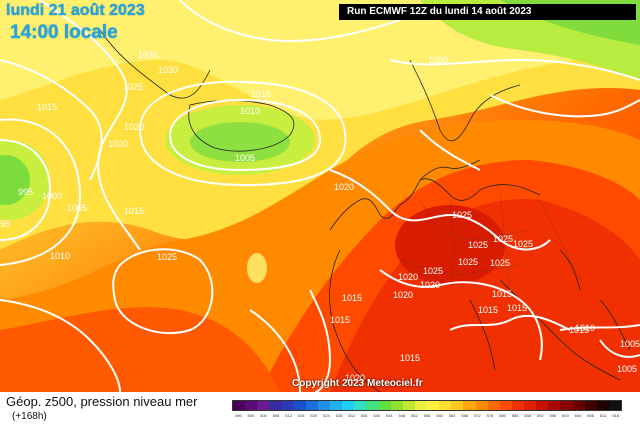  I want to click on color-scale-tick: 508, so click(276, 415).